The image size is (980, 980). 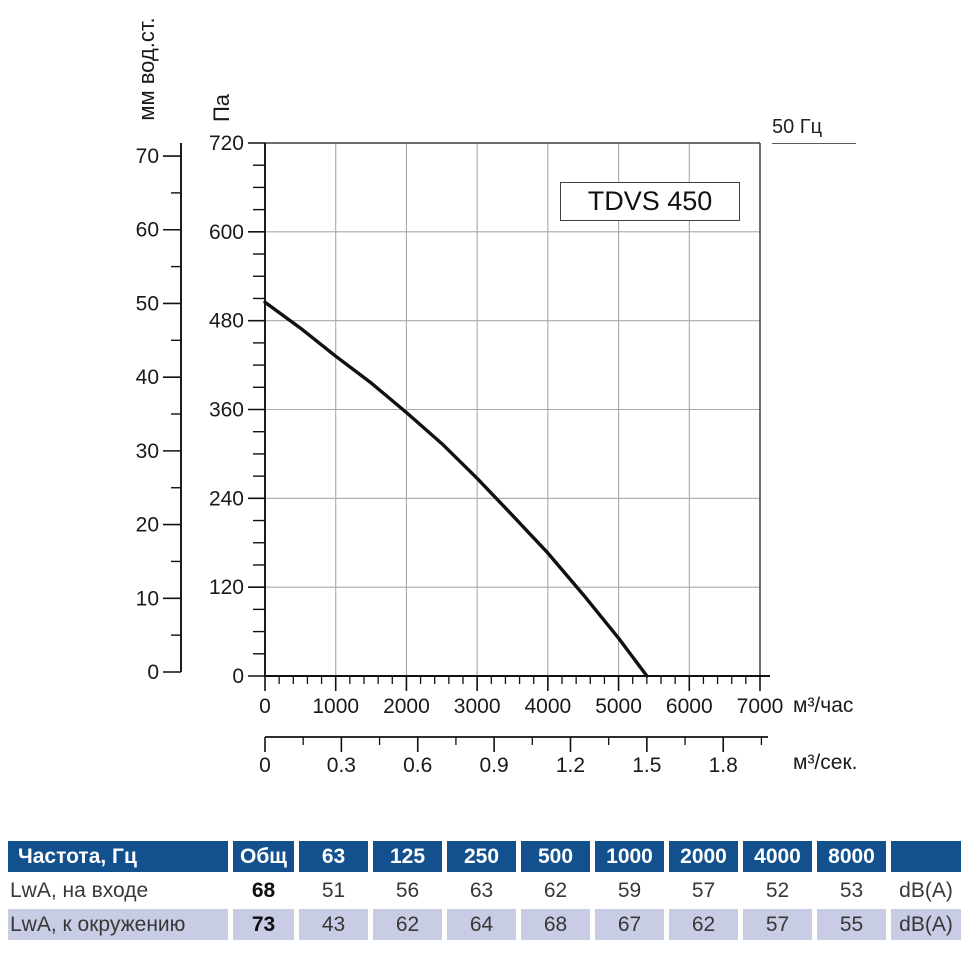 I want to click on pa-tick-label: 600, so click(x=226, y=232).